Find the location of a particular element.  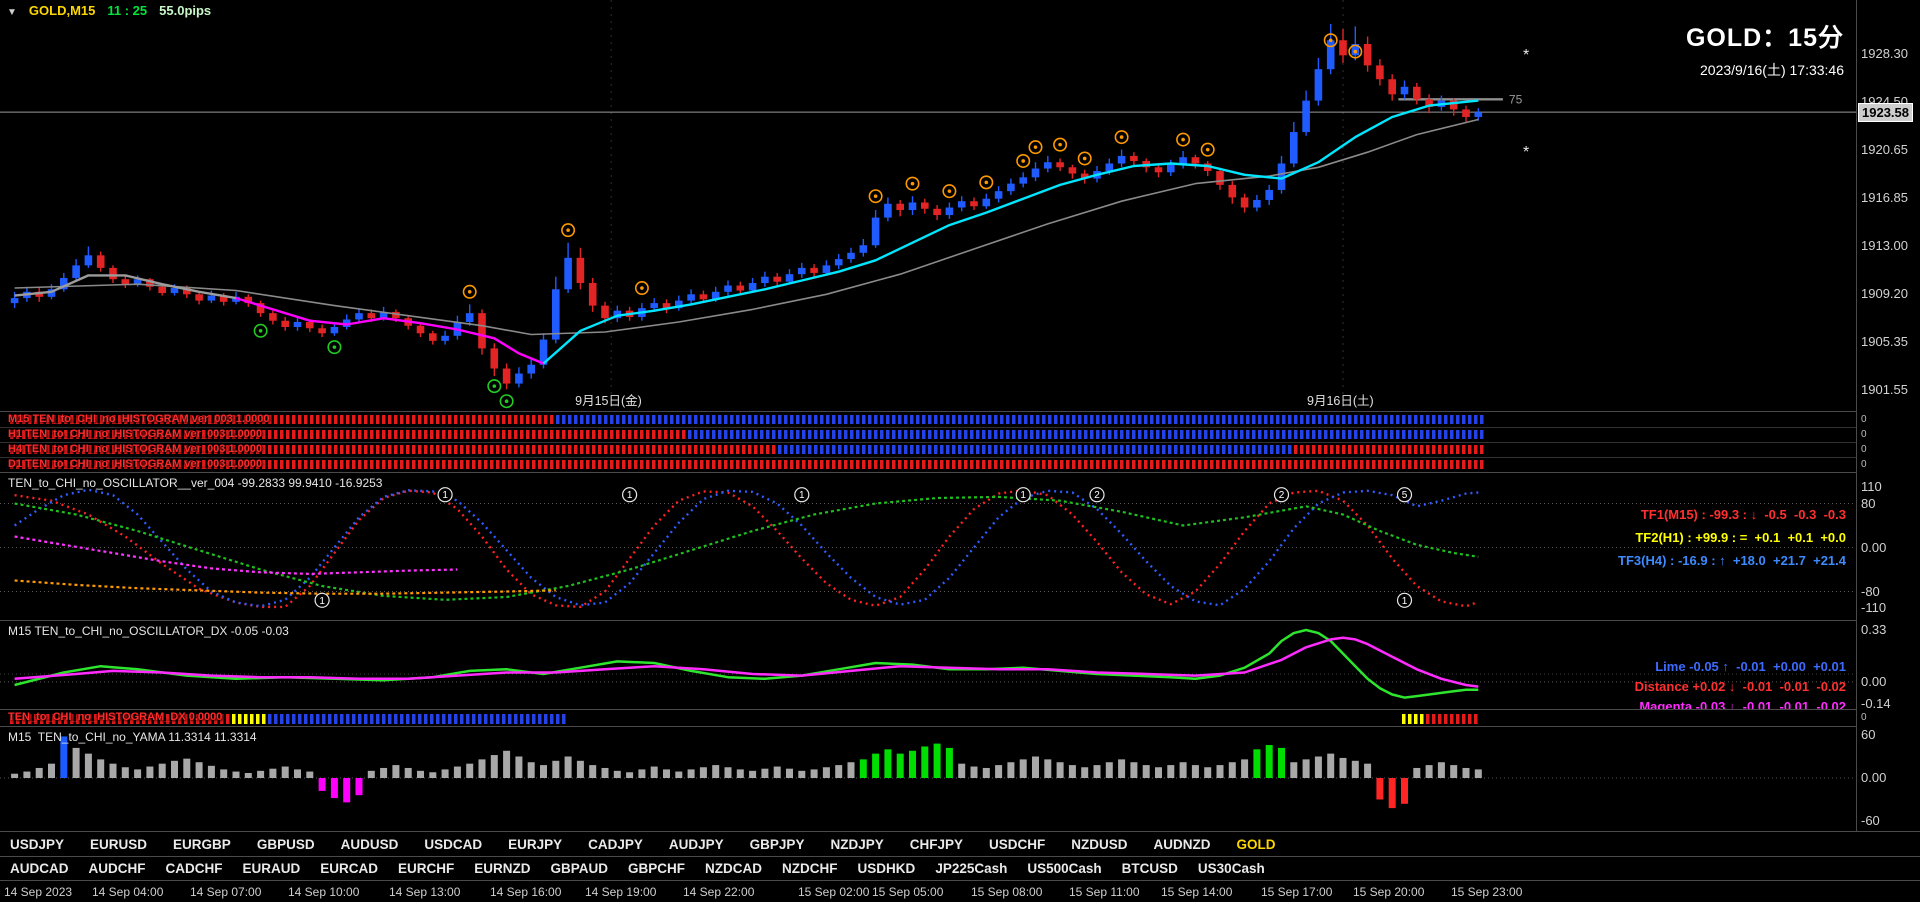

oscillator-dx-chart is located at coordinates (928, 665).